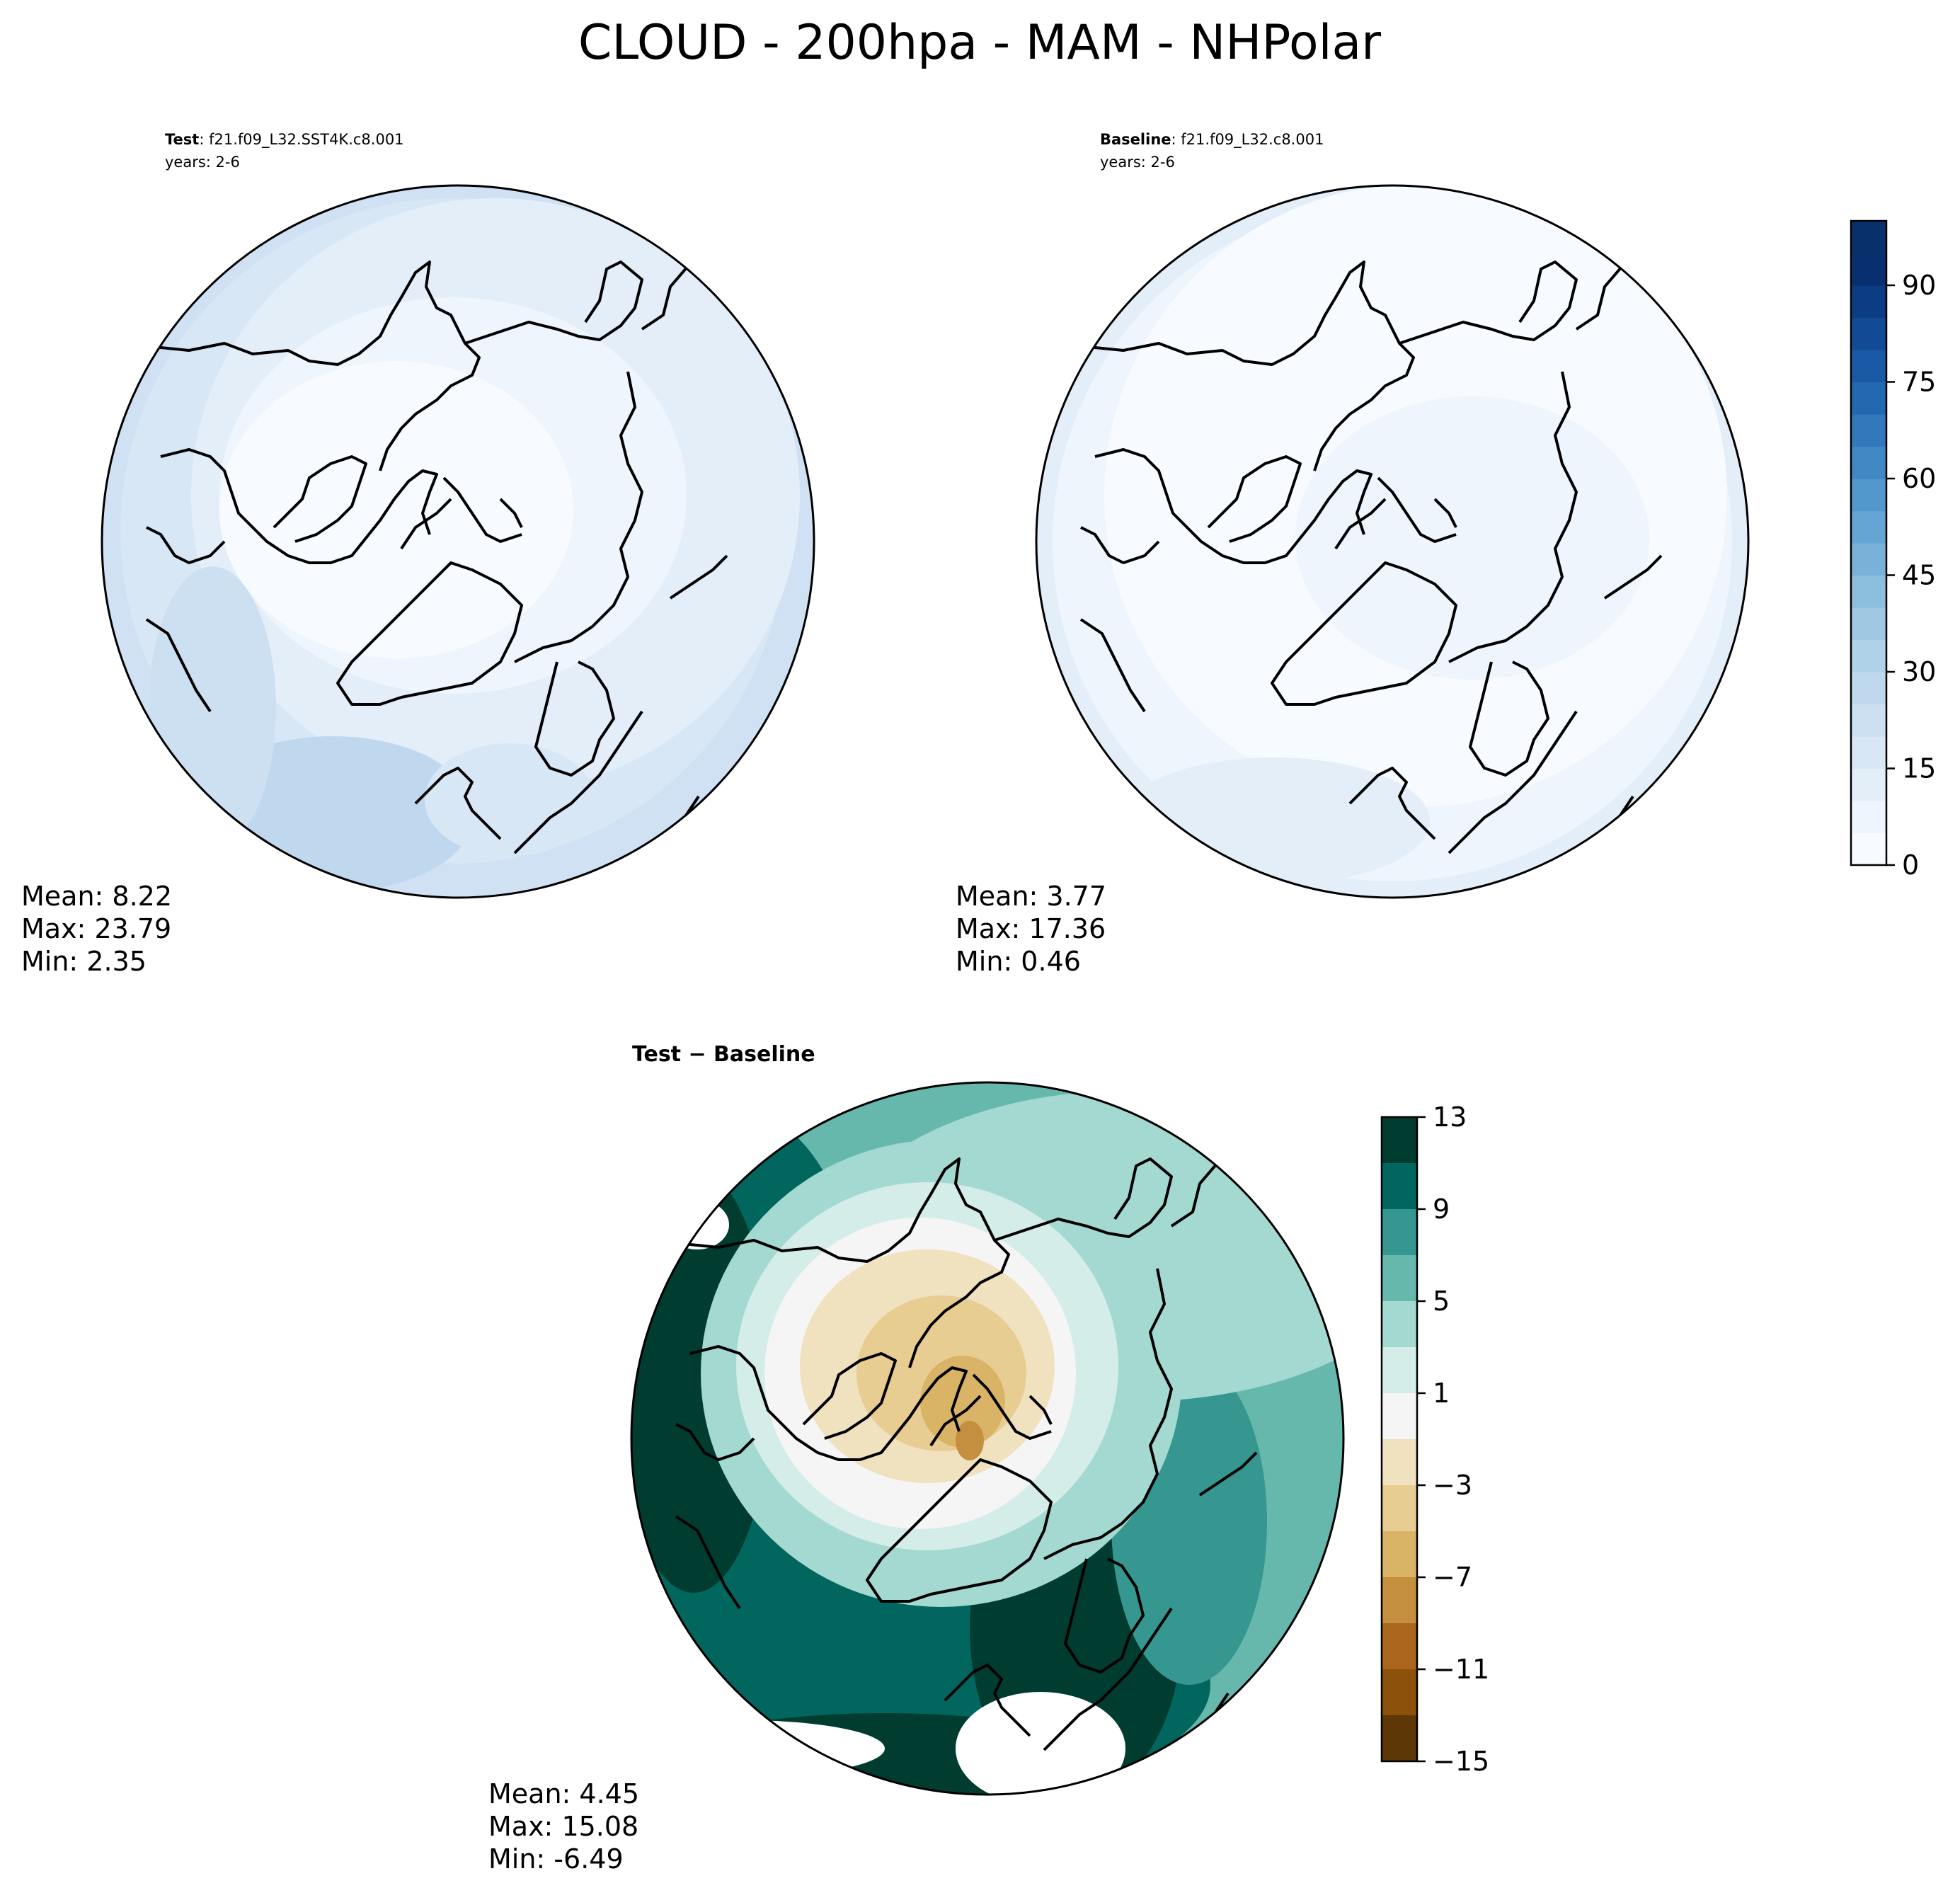 The width and height of the screenshot is (1960, 1888). I want to click on difference-min: Min: -6.49, so click(556, 1859).